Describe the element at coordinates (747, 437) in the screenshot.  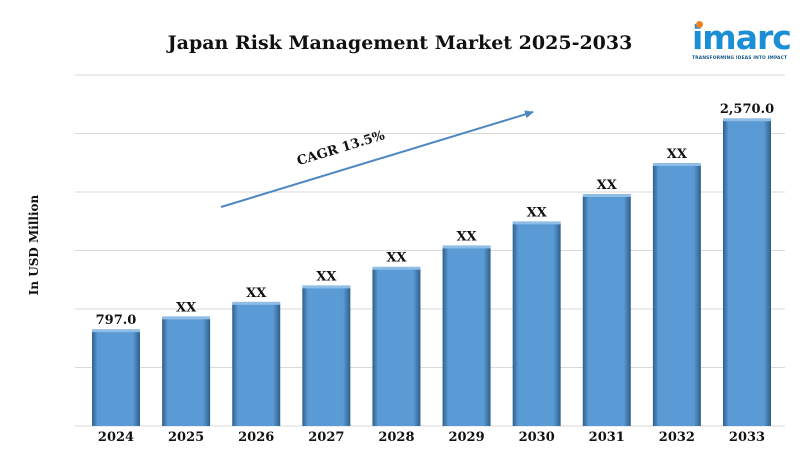
I see `x-tick-label: 2033` at that location.